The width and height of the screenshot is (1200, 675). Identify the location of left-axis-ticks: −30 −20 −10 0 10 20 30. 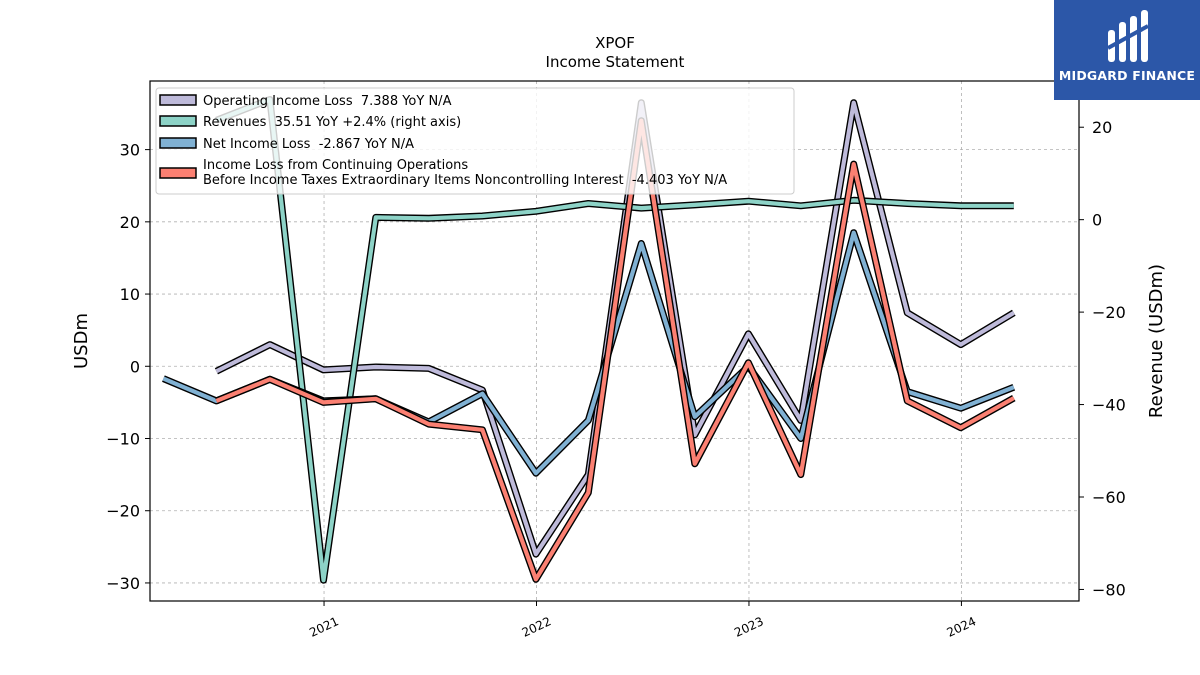
(128, 367).